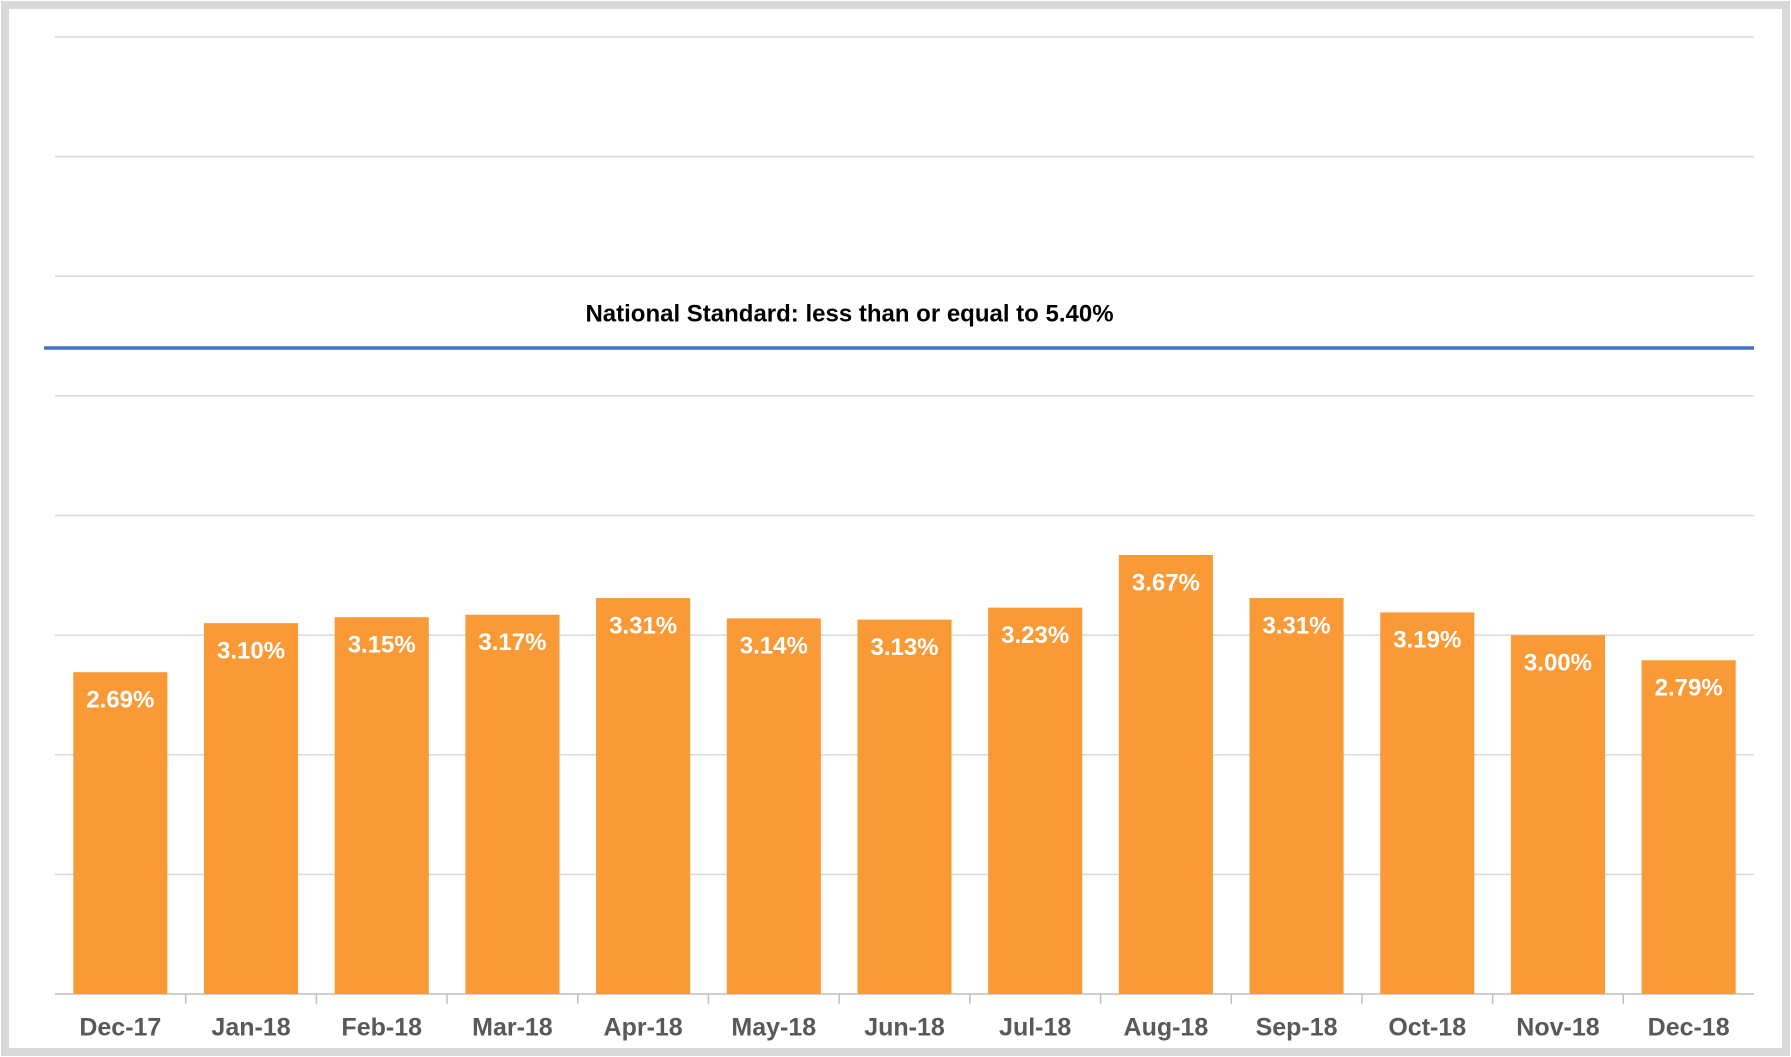  Describe the element at coordinates (1689, 1028) in the screenshot. I see `x-tick-label: Dec-18` at that location.